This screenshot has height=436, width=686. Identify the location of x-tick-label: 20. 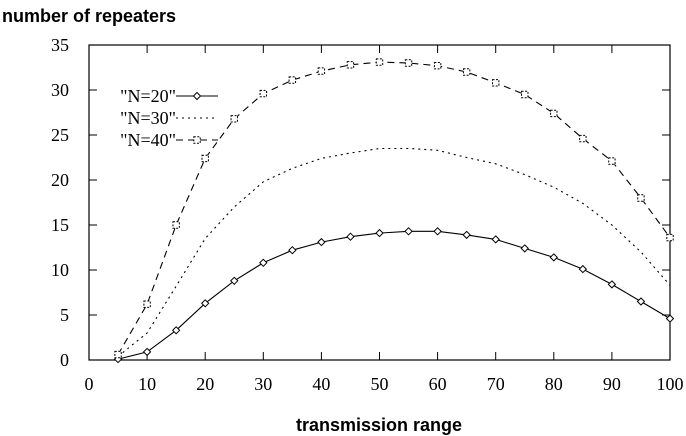
(205, 384).